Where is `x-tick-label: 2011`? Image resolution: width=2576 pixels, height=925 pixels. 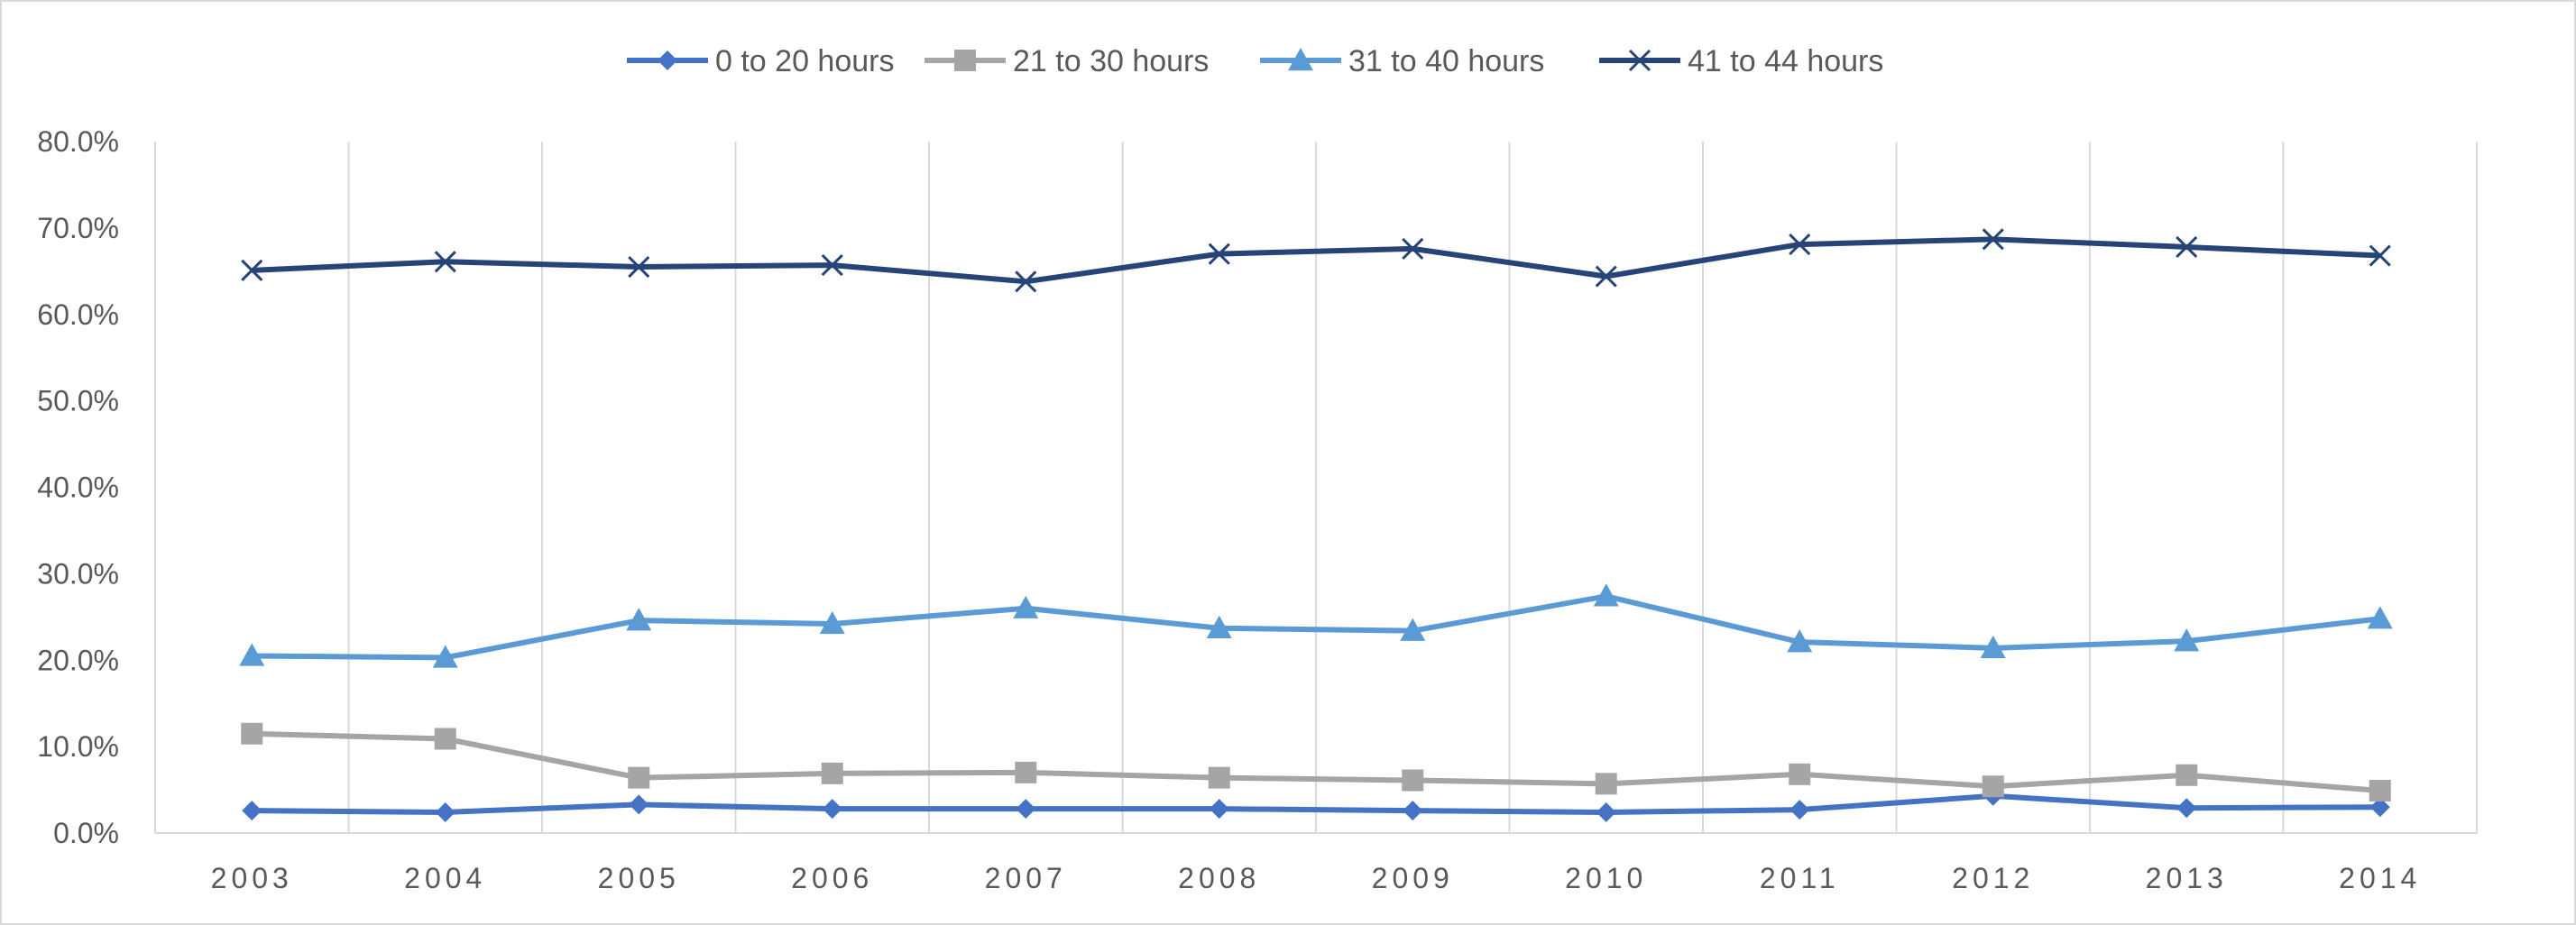 x-tick-label: 2011 is located at coordinates (1800, 878).